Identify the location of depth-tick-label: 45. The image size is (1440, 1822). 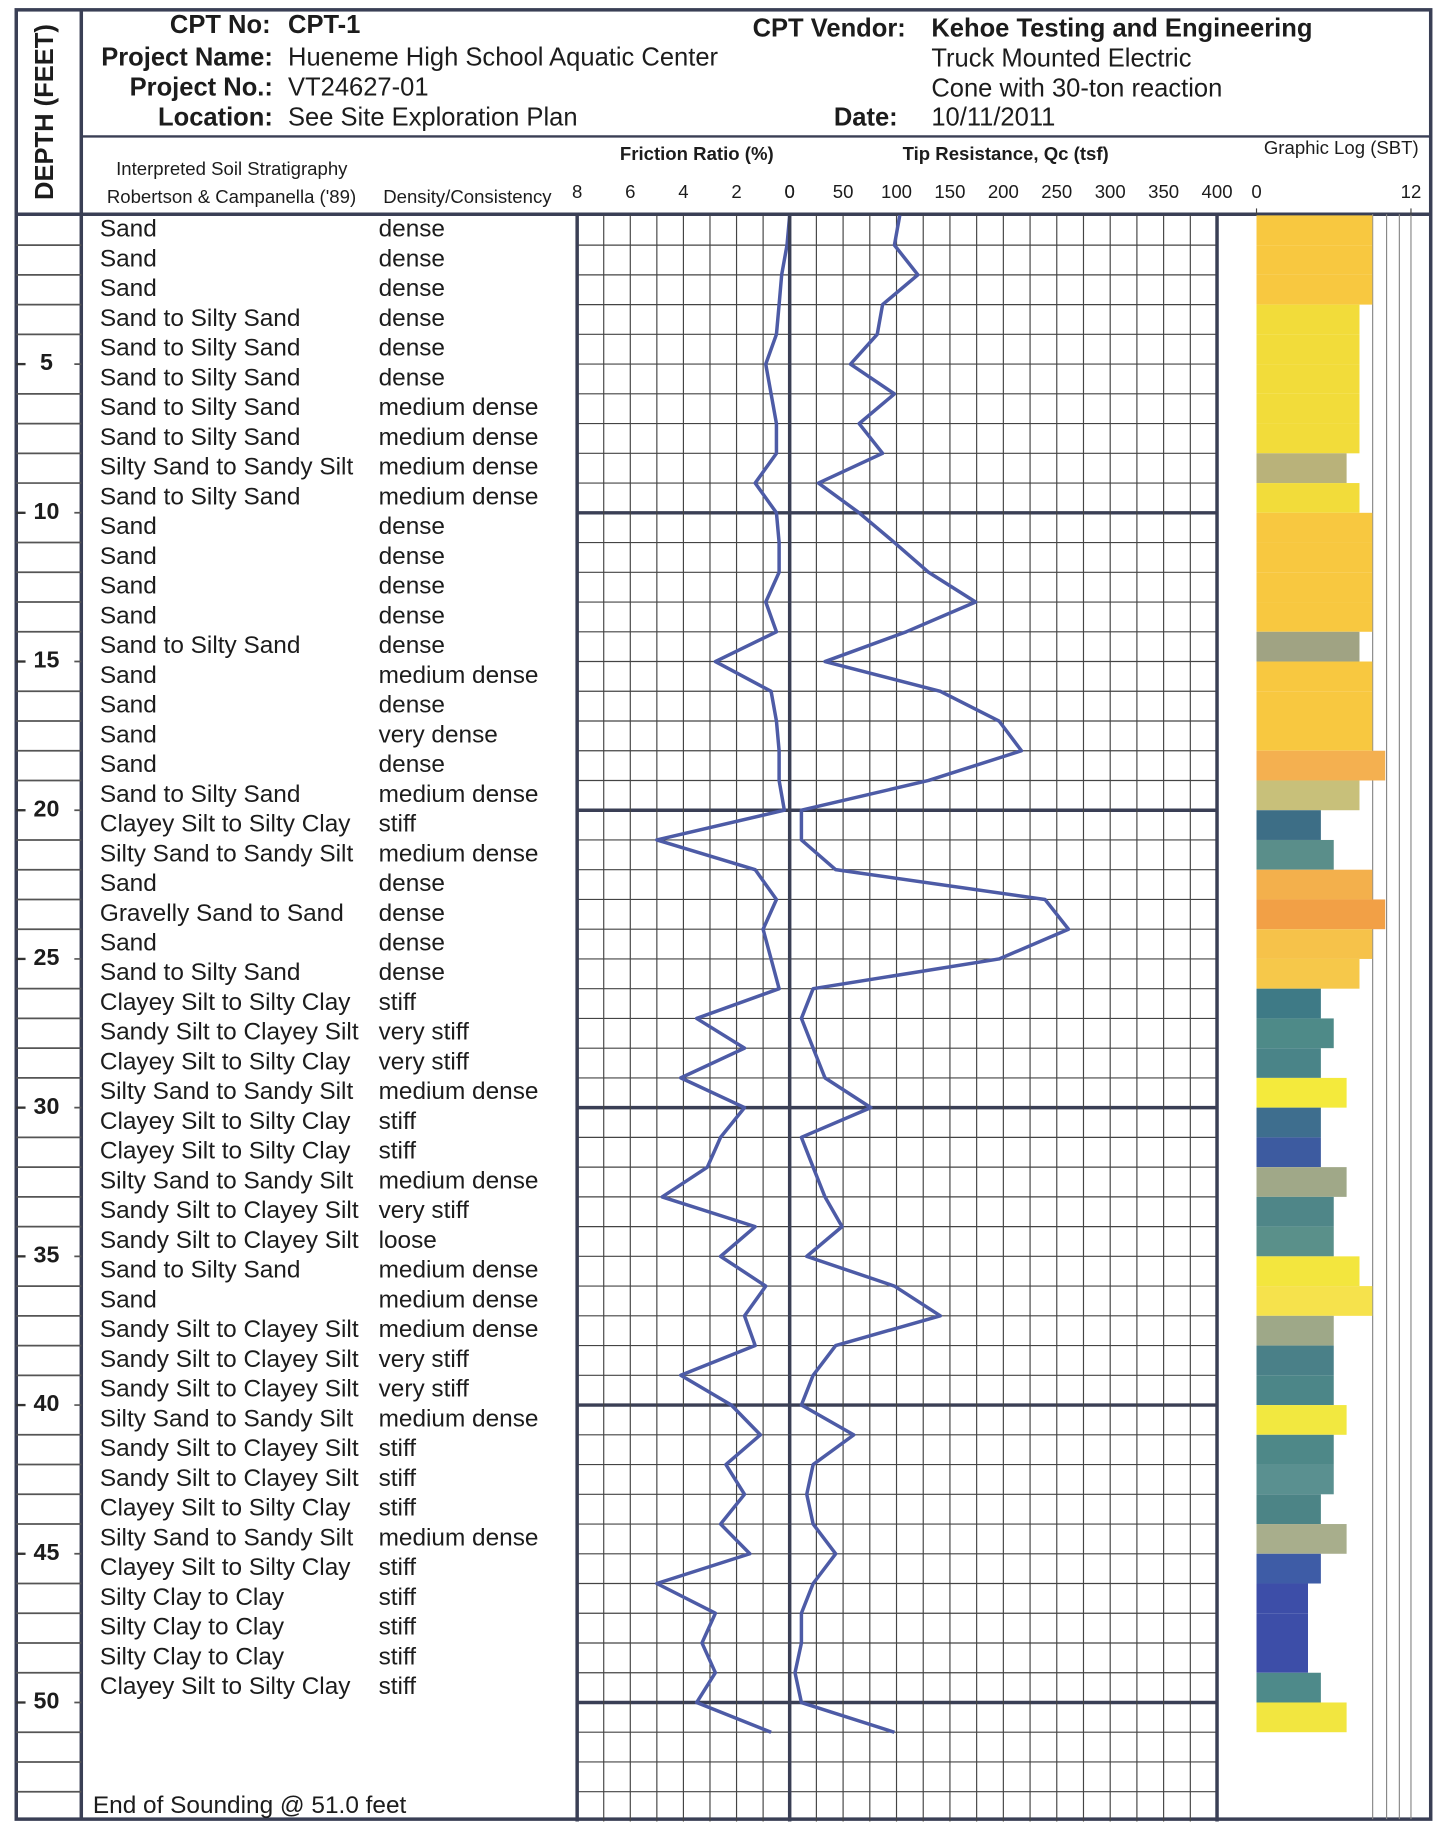
(47, 1552).